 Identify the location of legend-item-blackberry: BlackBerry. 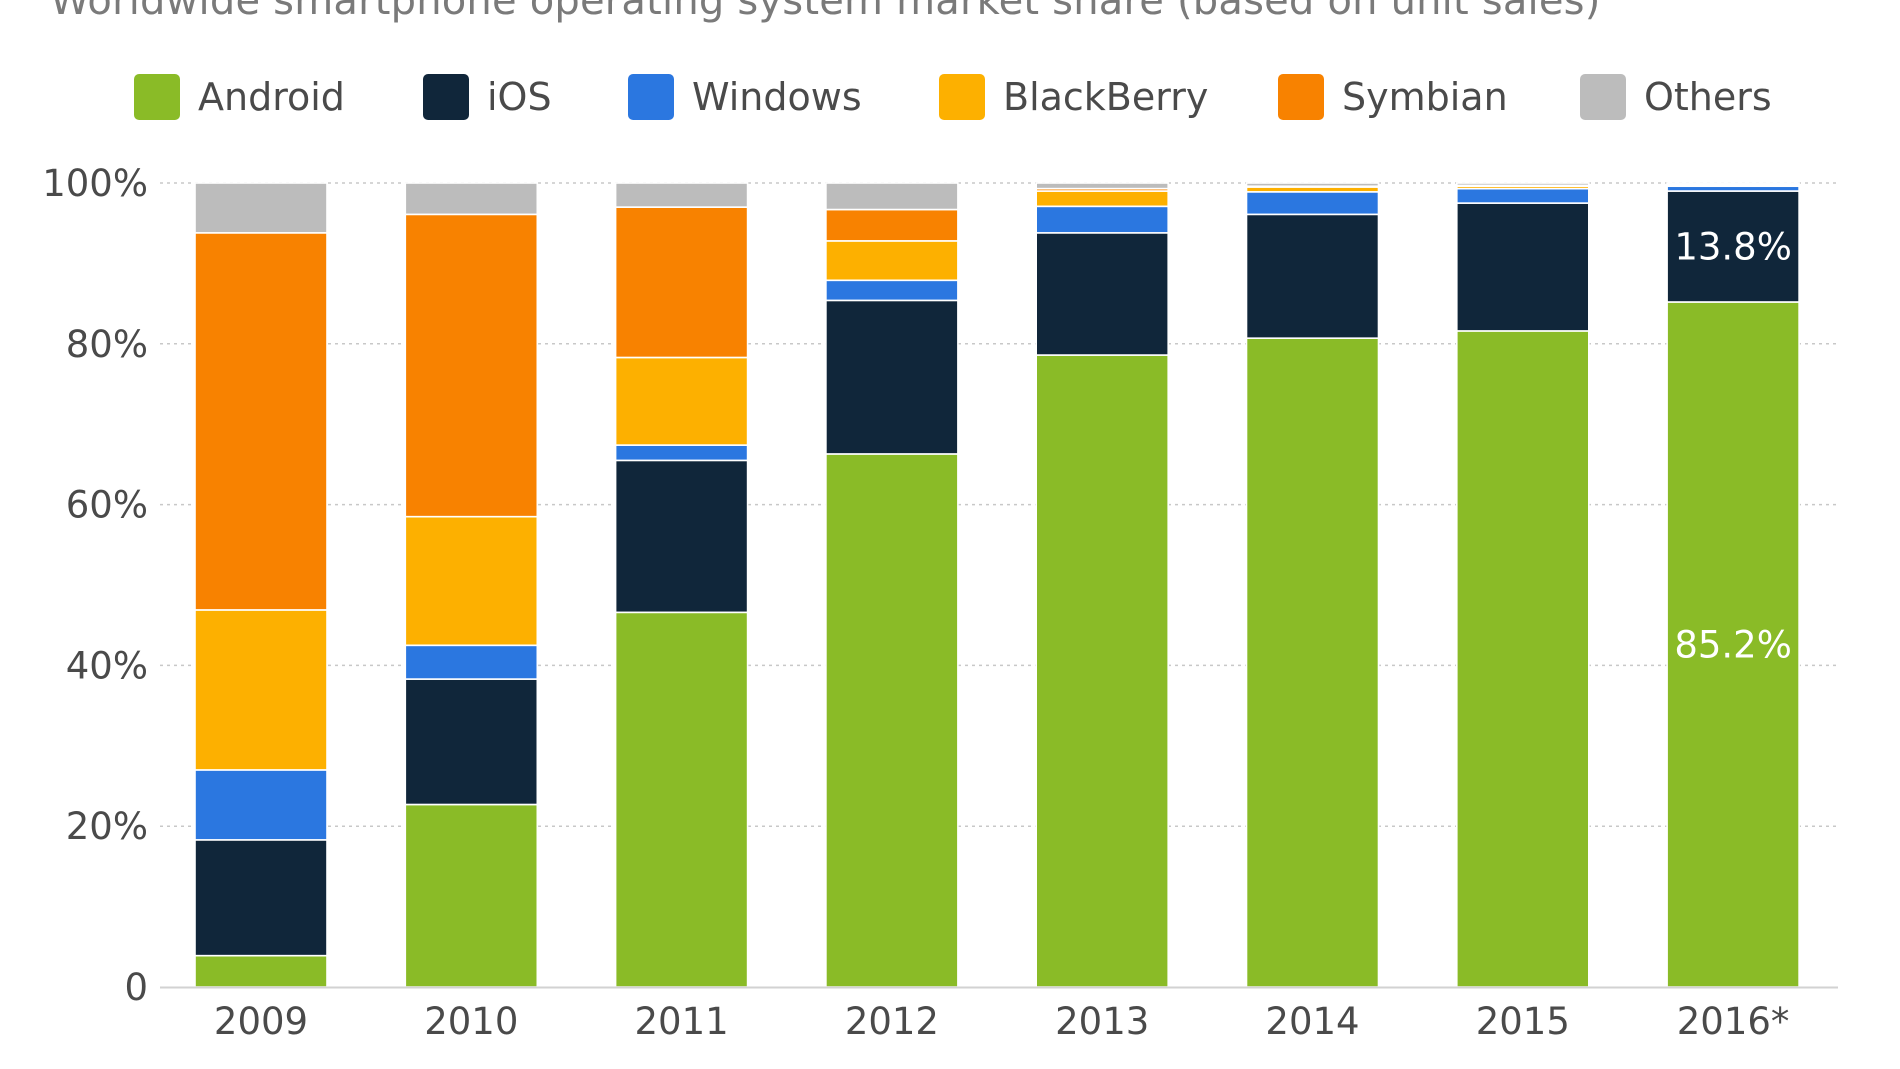
(1073, 97).